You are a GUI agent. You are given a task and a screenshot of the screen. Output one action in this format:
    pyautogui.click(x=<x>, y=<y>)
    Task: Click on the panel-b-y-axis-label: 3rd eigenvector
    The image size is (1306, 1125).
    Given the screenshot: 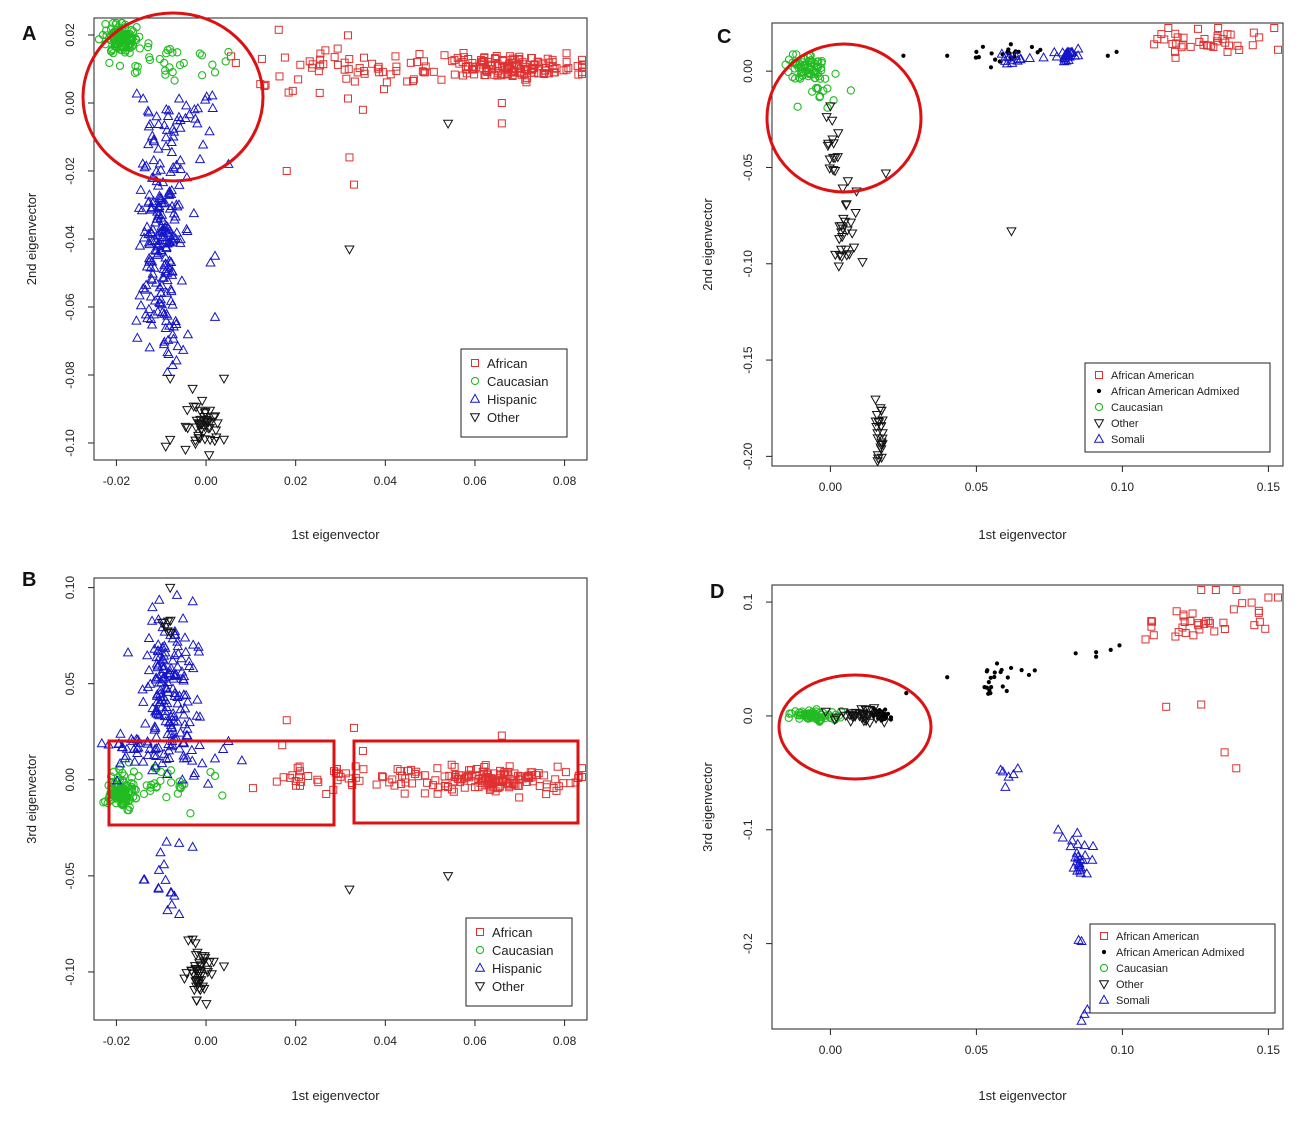 What is the action you would take?
    pyautogui.click(x=31, y=799)
    